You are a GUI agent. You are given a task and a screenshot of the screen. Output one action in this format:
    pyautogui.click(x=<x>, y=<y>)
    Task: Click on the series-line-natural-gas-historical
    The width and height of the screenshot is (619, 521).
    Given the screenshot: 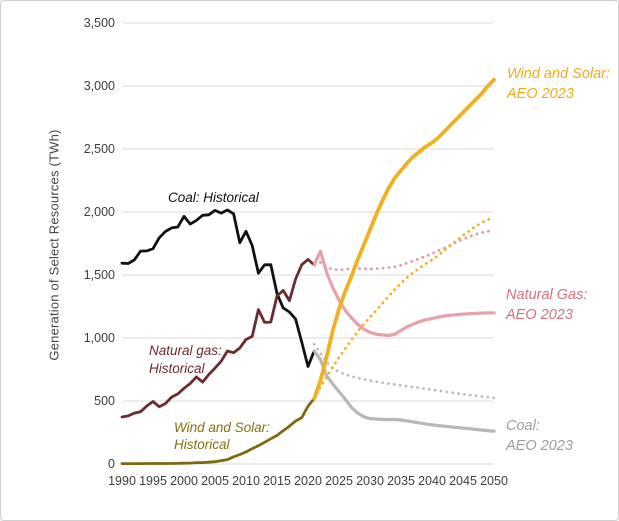 What is the action you would take?
    pyautogui.click(x=218, y=338)
    